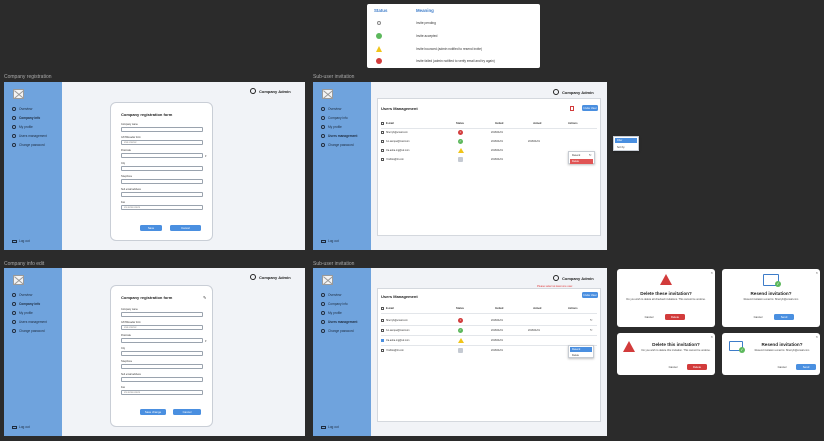  Describe the element at coordinates (14, 136) in the screenshot. I see `users-icon` at that location.